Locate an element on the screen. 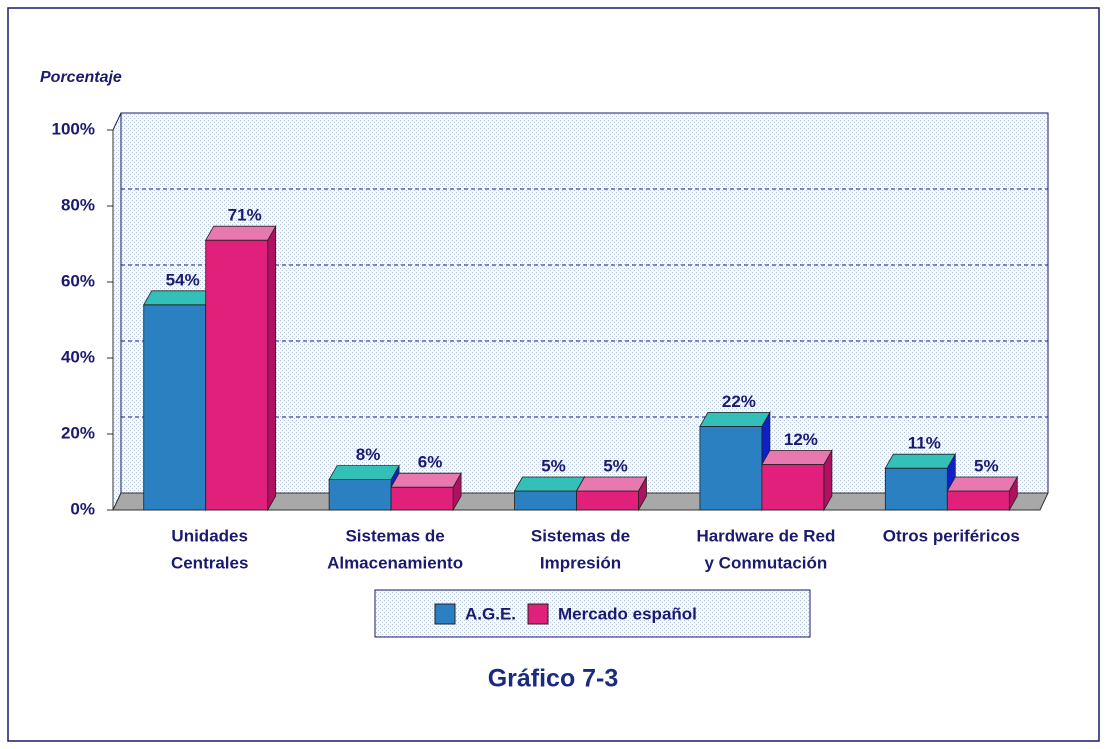 The height and width of the screenshot is (749, 1107). value-label: 11% is located at coordinates (924, 443).